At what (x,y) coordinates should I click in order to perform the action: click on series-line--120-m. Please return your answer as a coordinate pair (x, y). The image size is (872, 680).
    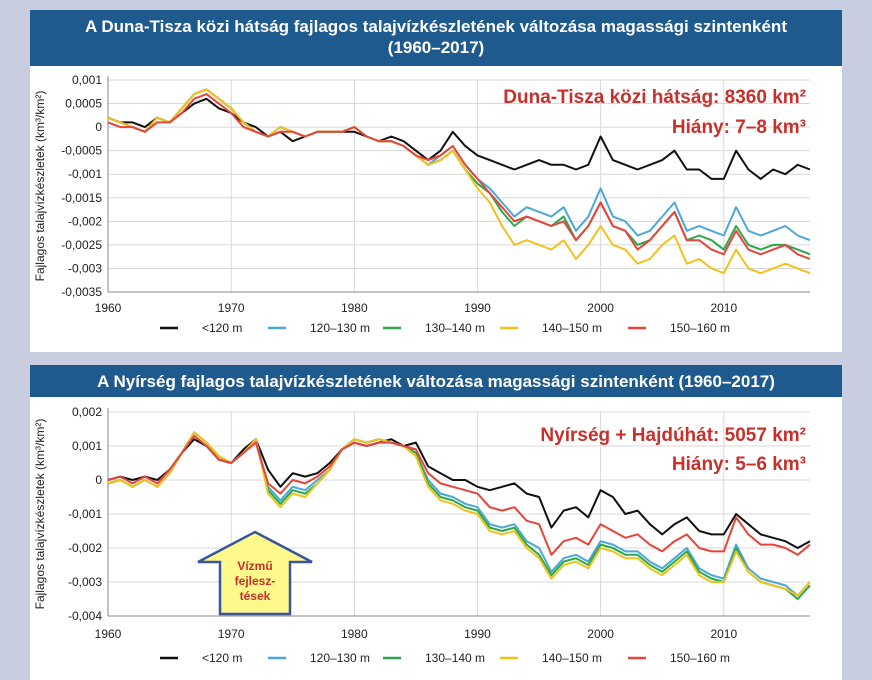
    Looking at the image, I should click on (459, 138).